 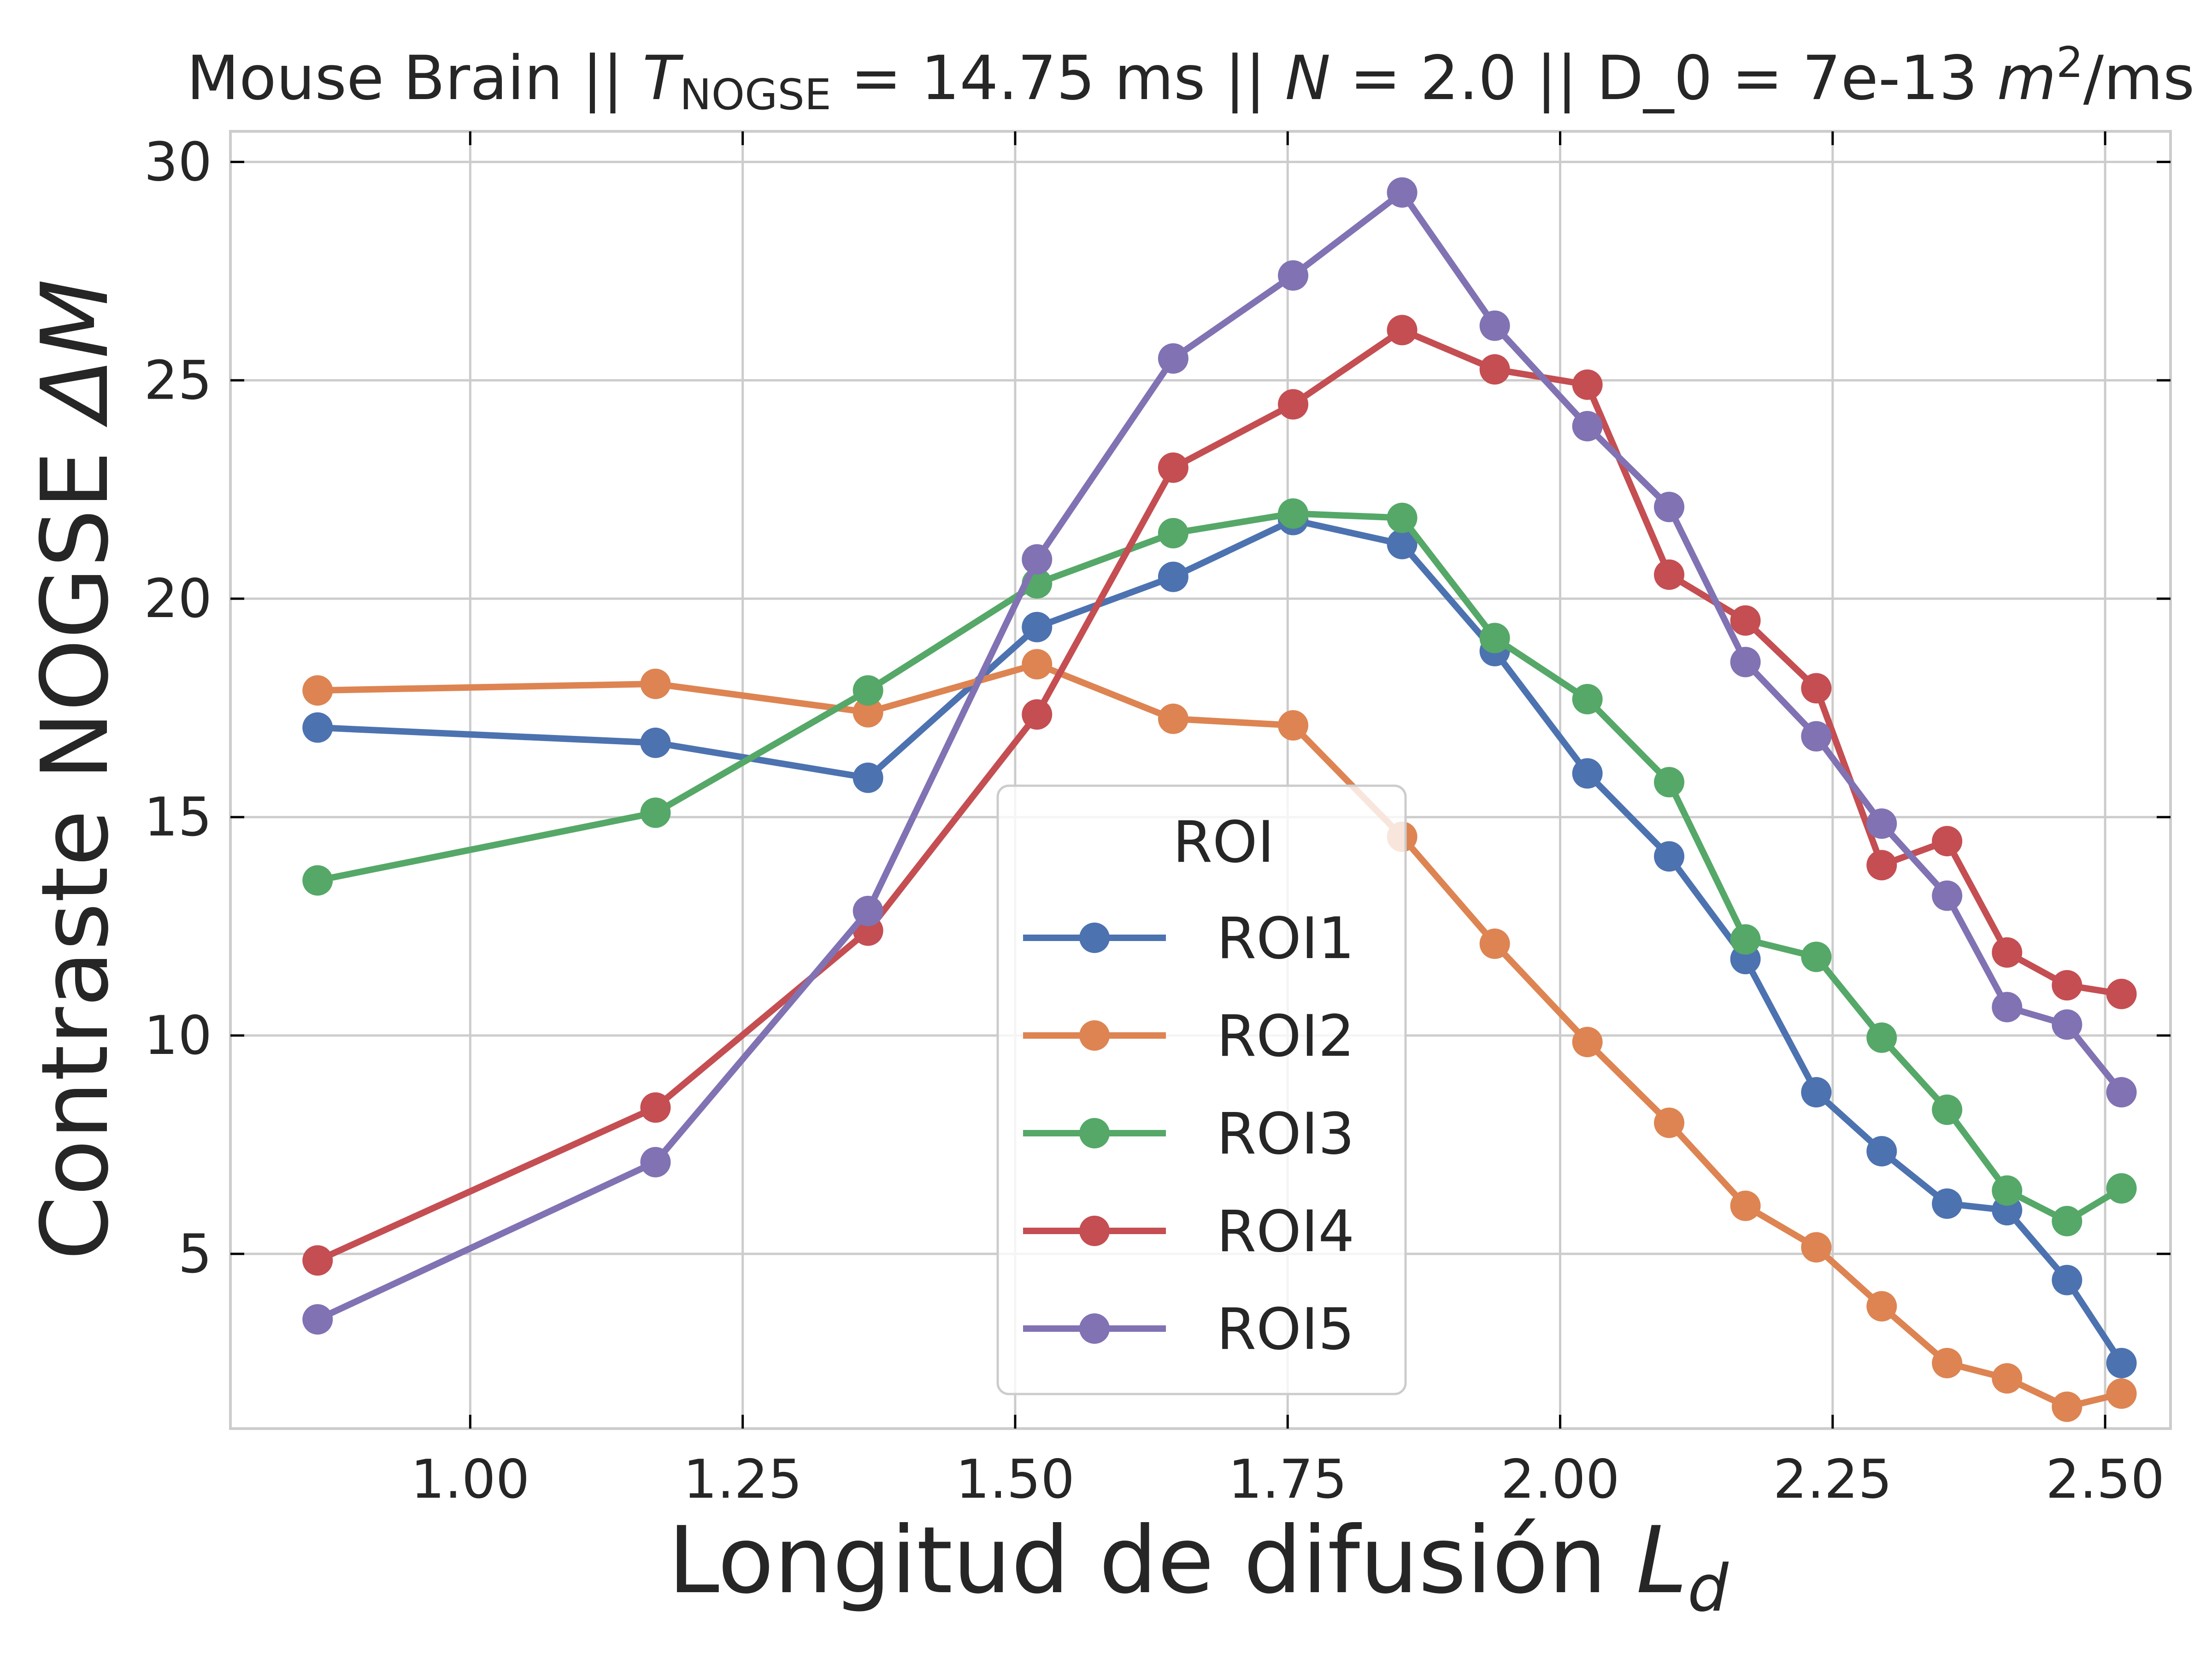 I want to click on y-tick-label: 5, so click(x=195, y=1254).